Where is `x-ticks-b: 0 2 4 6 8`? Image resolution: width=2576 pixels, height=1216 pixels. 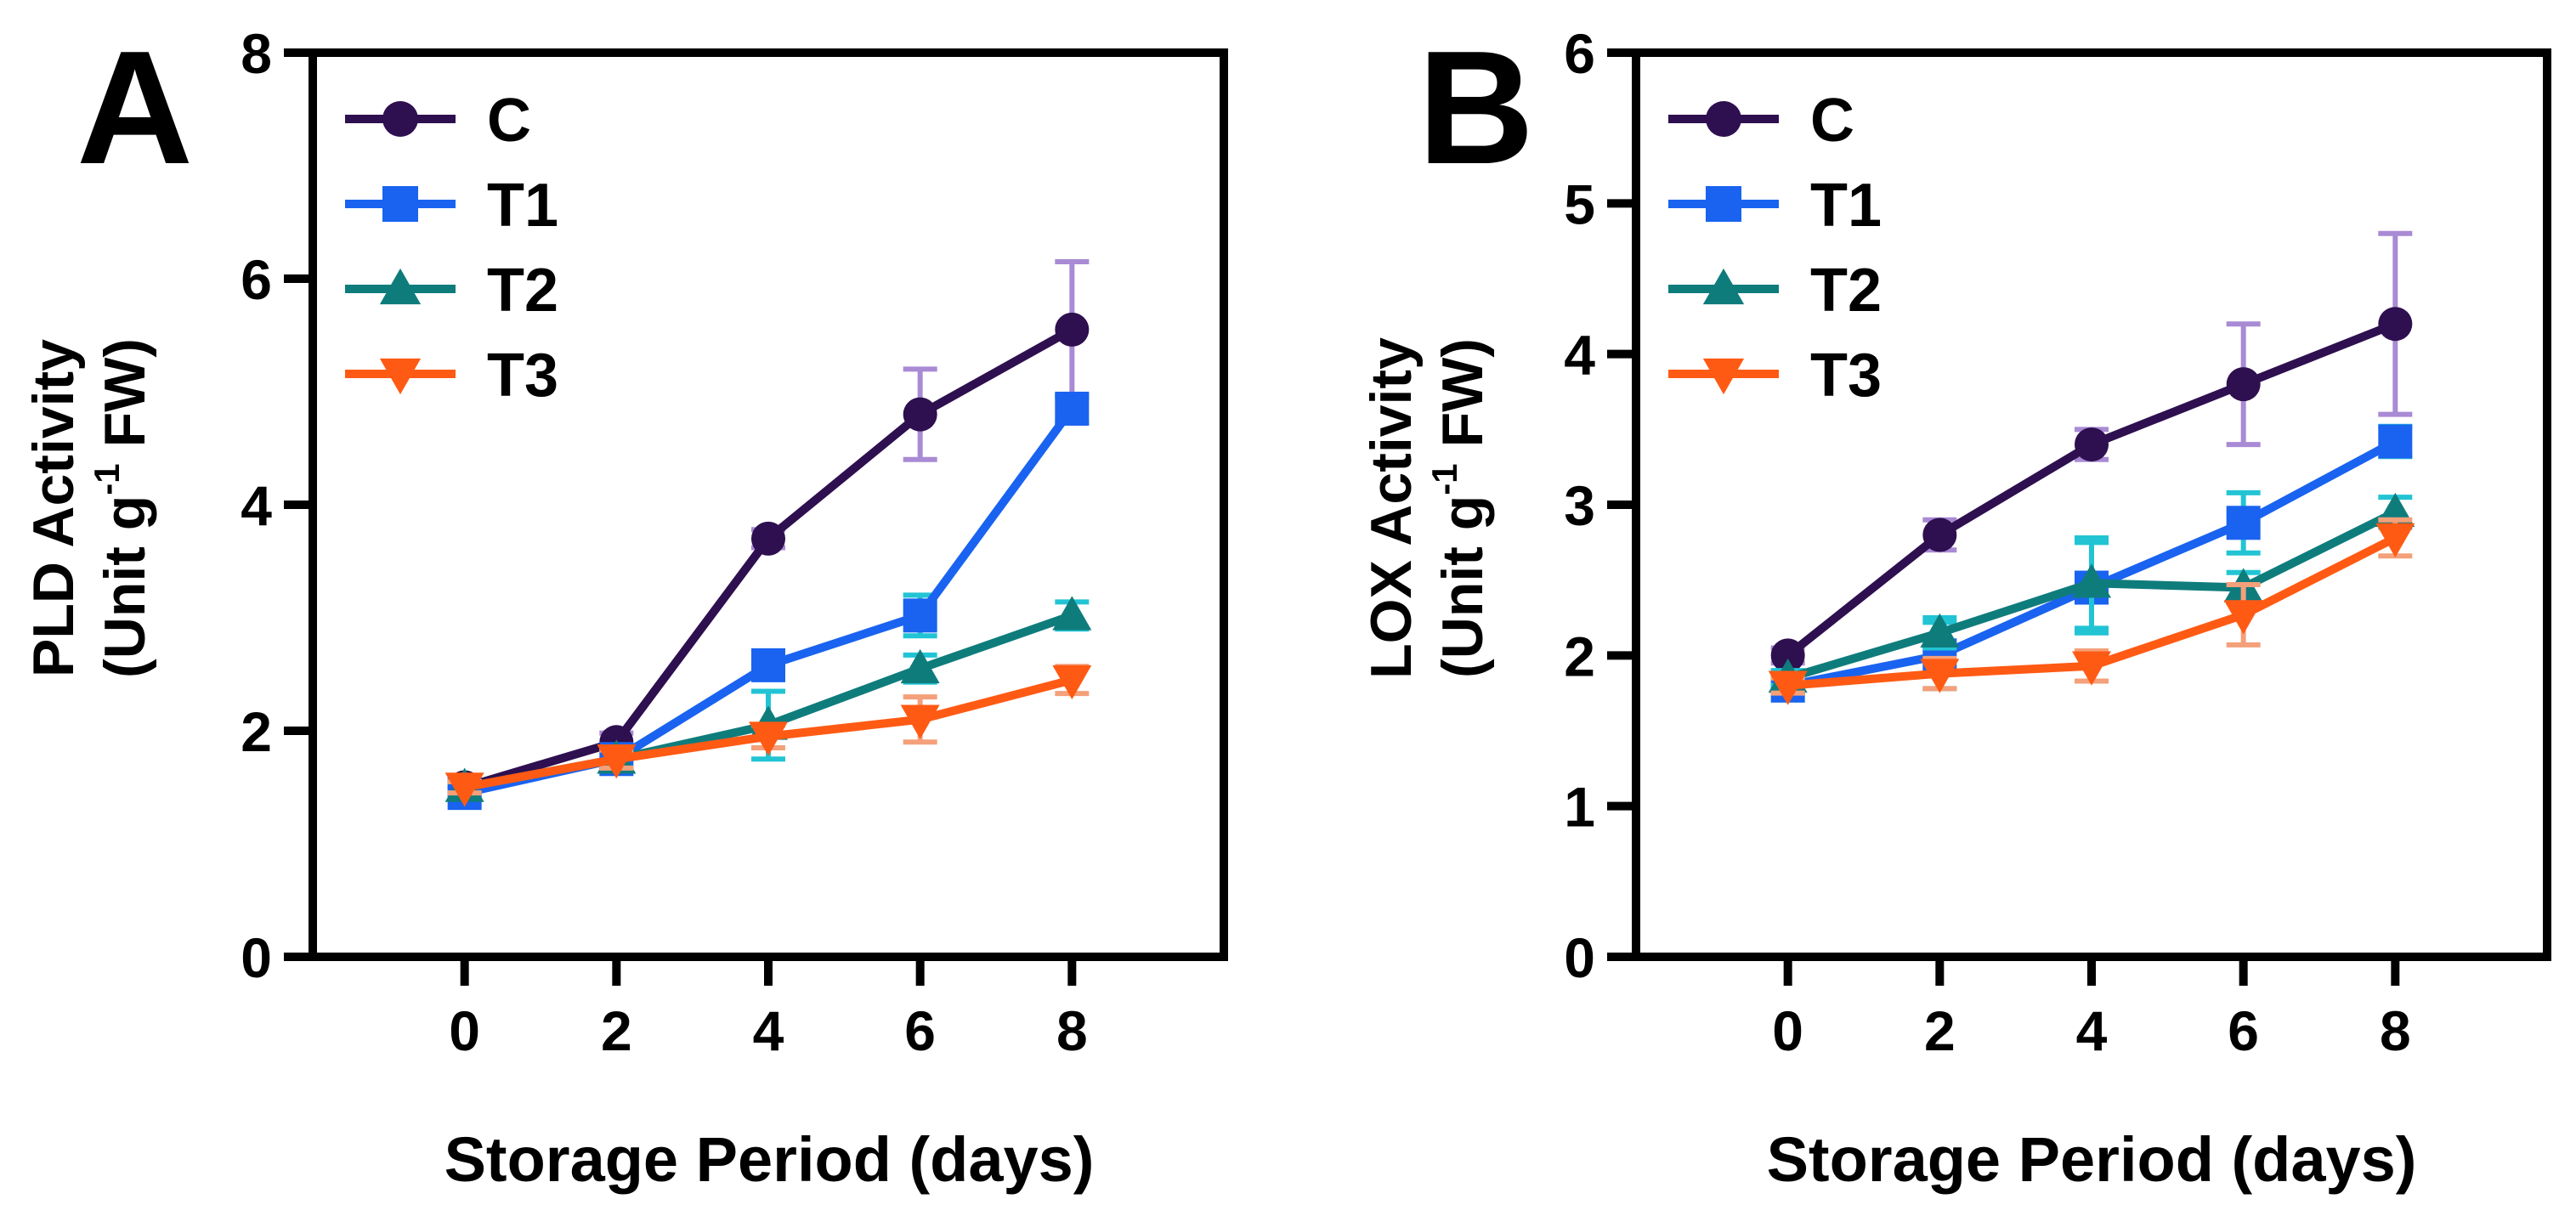 x-ticks-b: 0 2 4 6 8 is located at coordinates (2091, 1009).